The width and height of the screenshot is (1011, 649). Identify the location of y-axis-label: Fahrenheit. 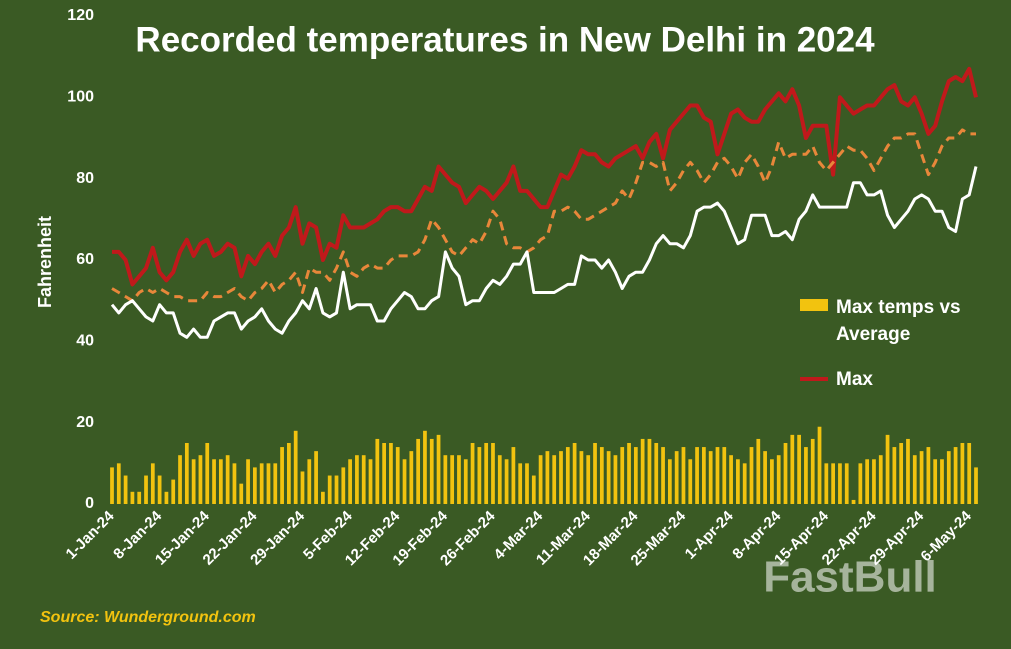
(45, 262).